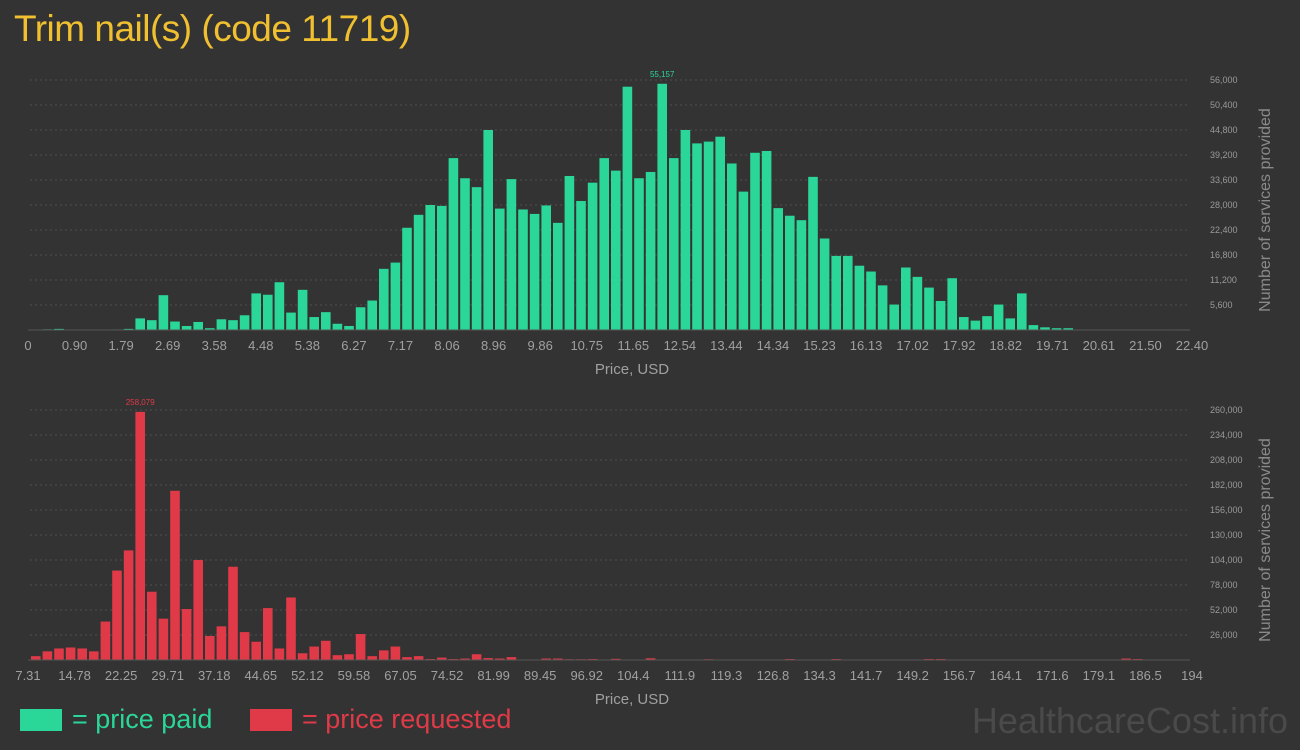 Image resolution: width=1300 pixels, height=750 pixels. I want to click on x-tick-label: 4.48, so click(260, 345).